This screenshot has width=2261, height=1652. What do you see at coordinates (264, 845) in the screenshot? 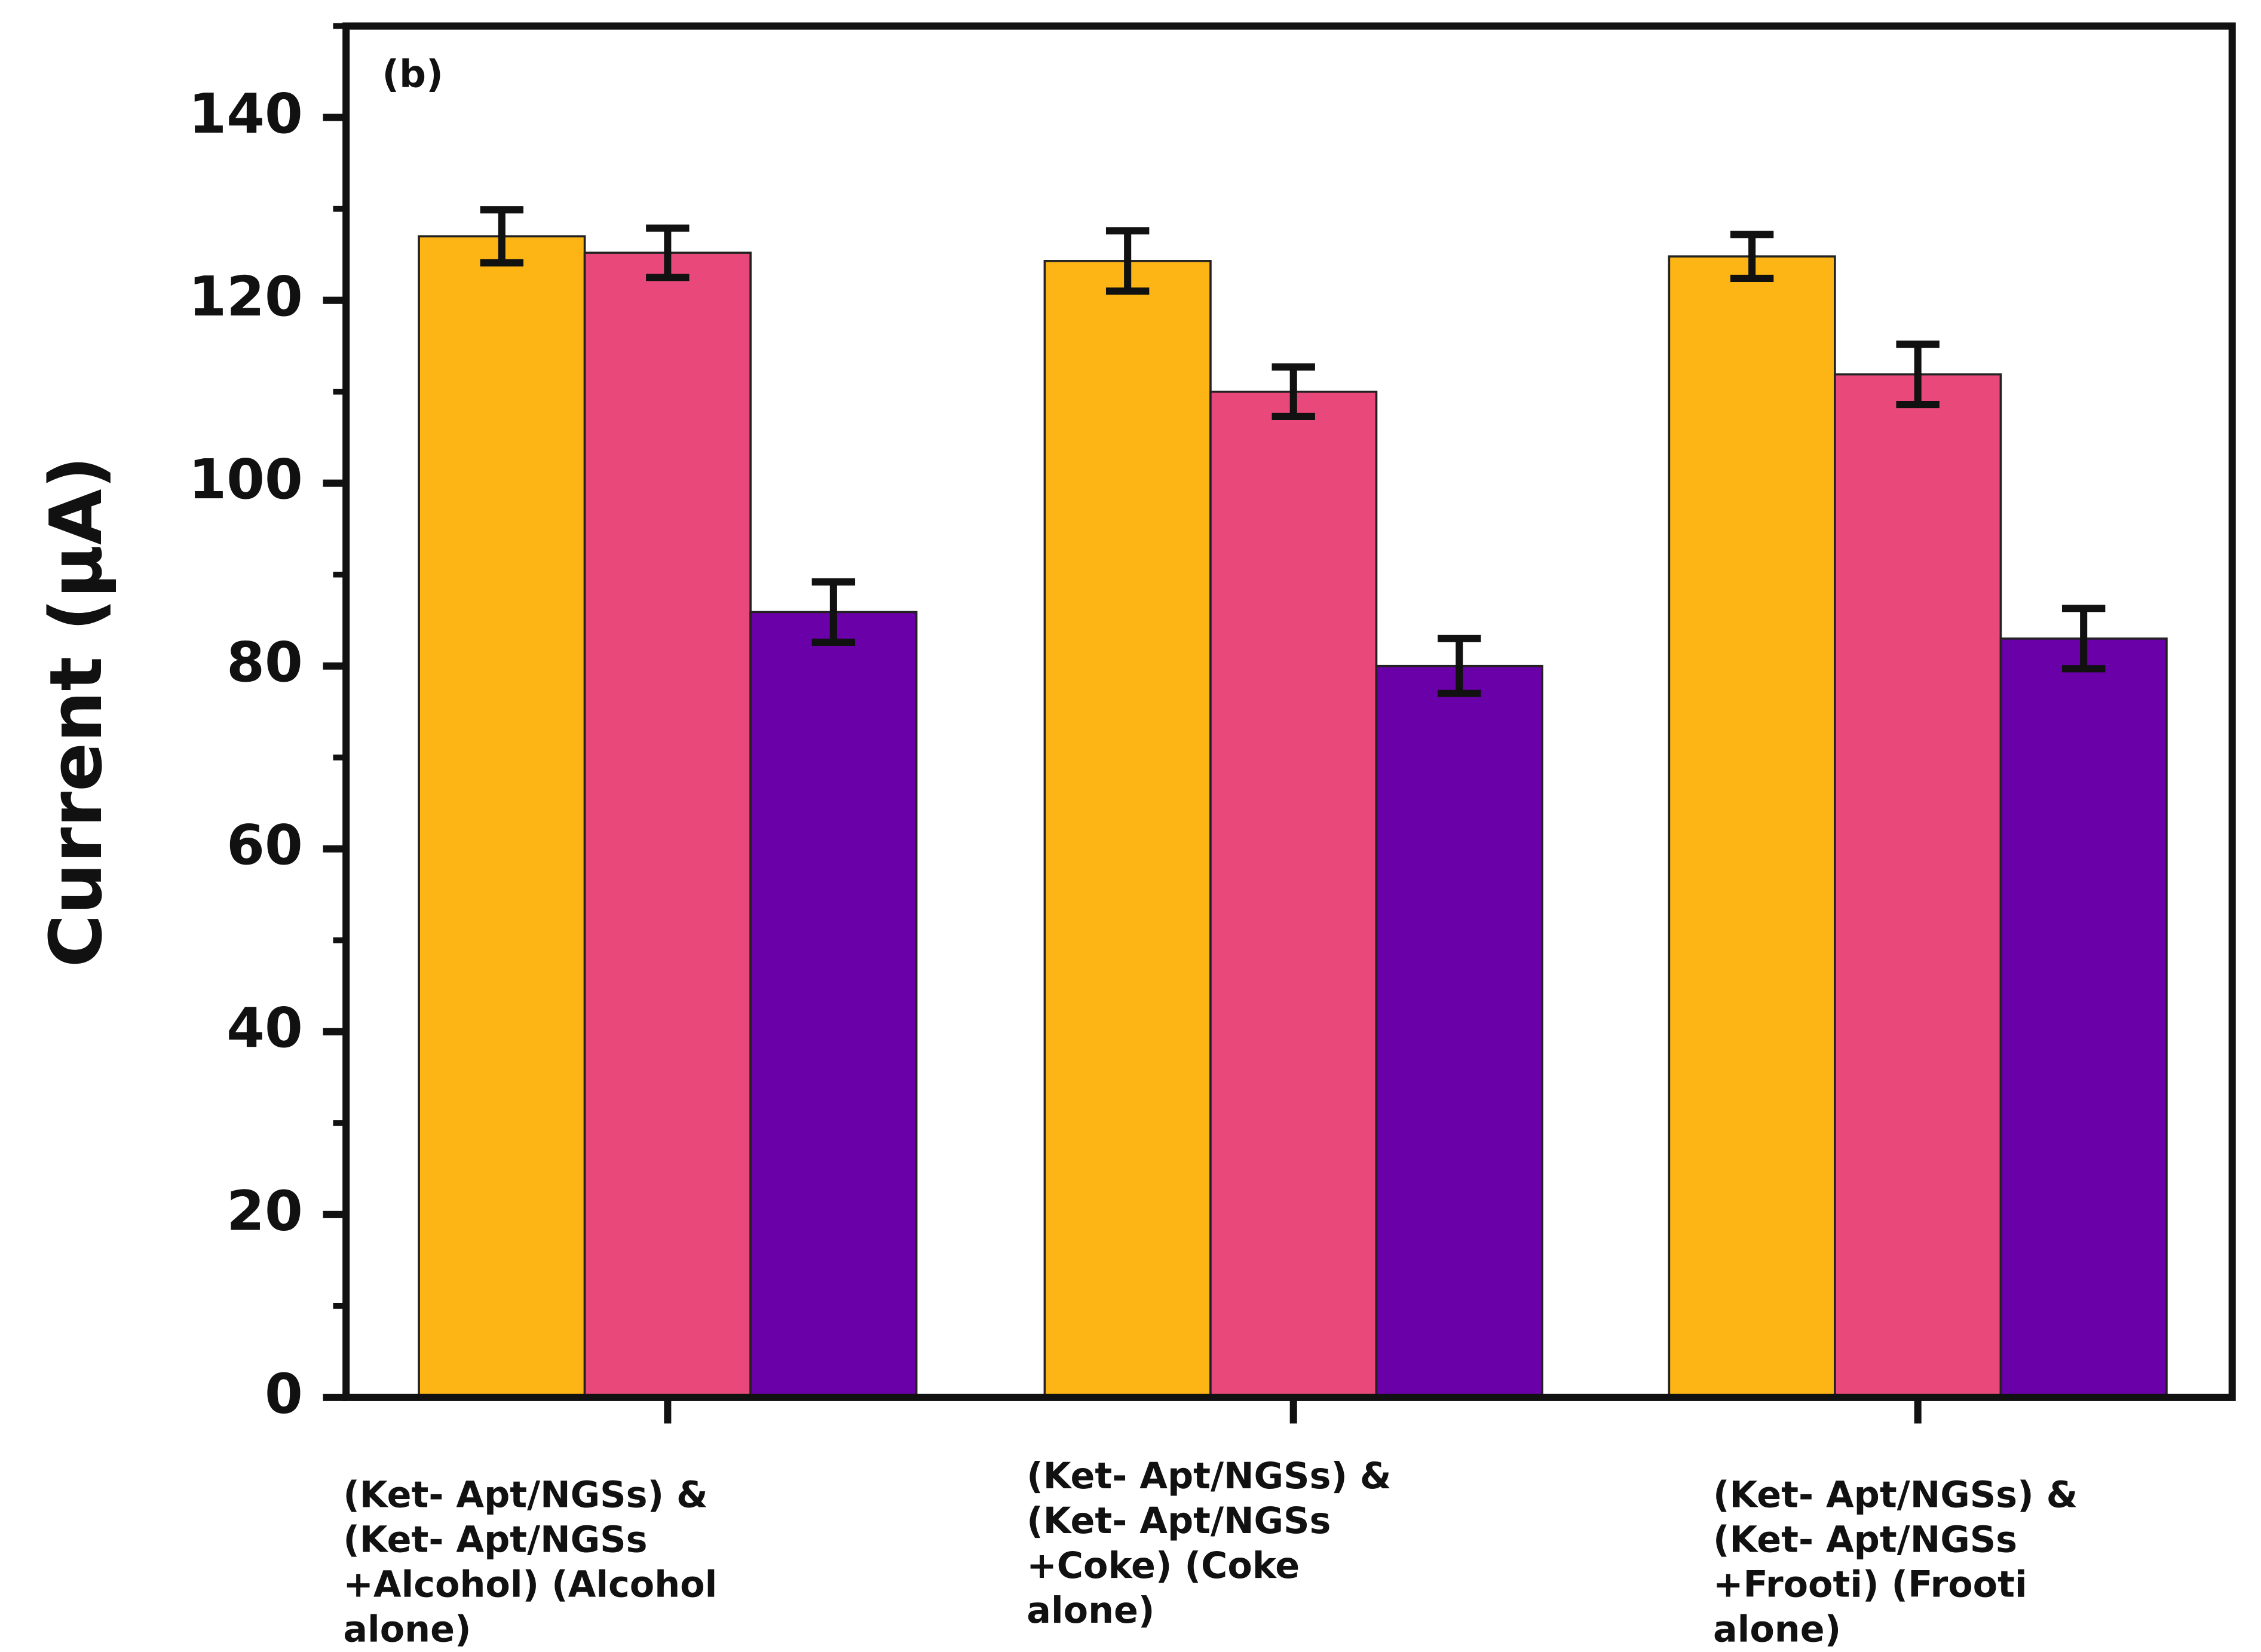
I see `y-tick-label: 60` at bounding box center [264, 845].